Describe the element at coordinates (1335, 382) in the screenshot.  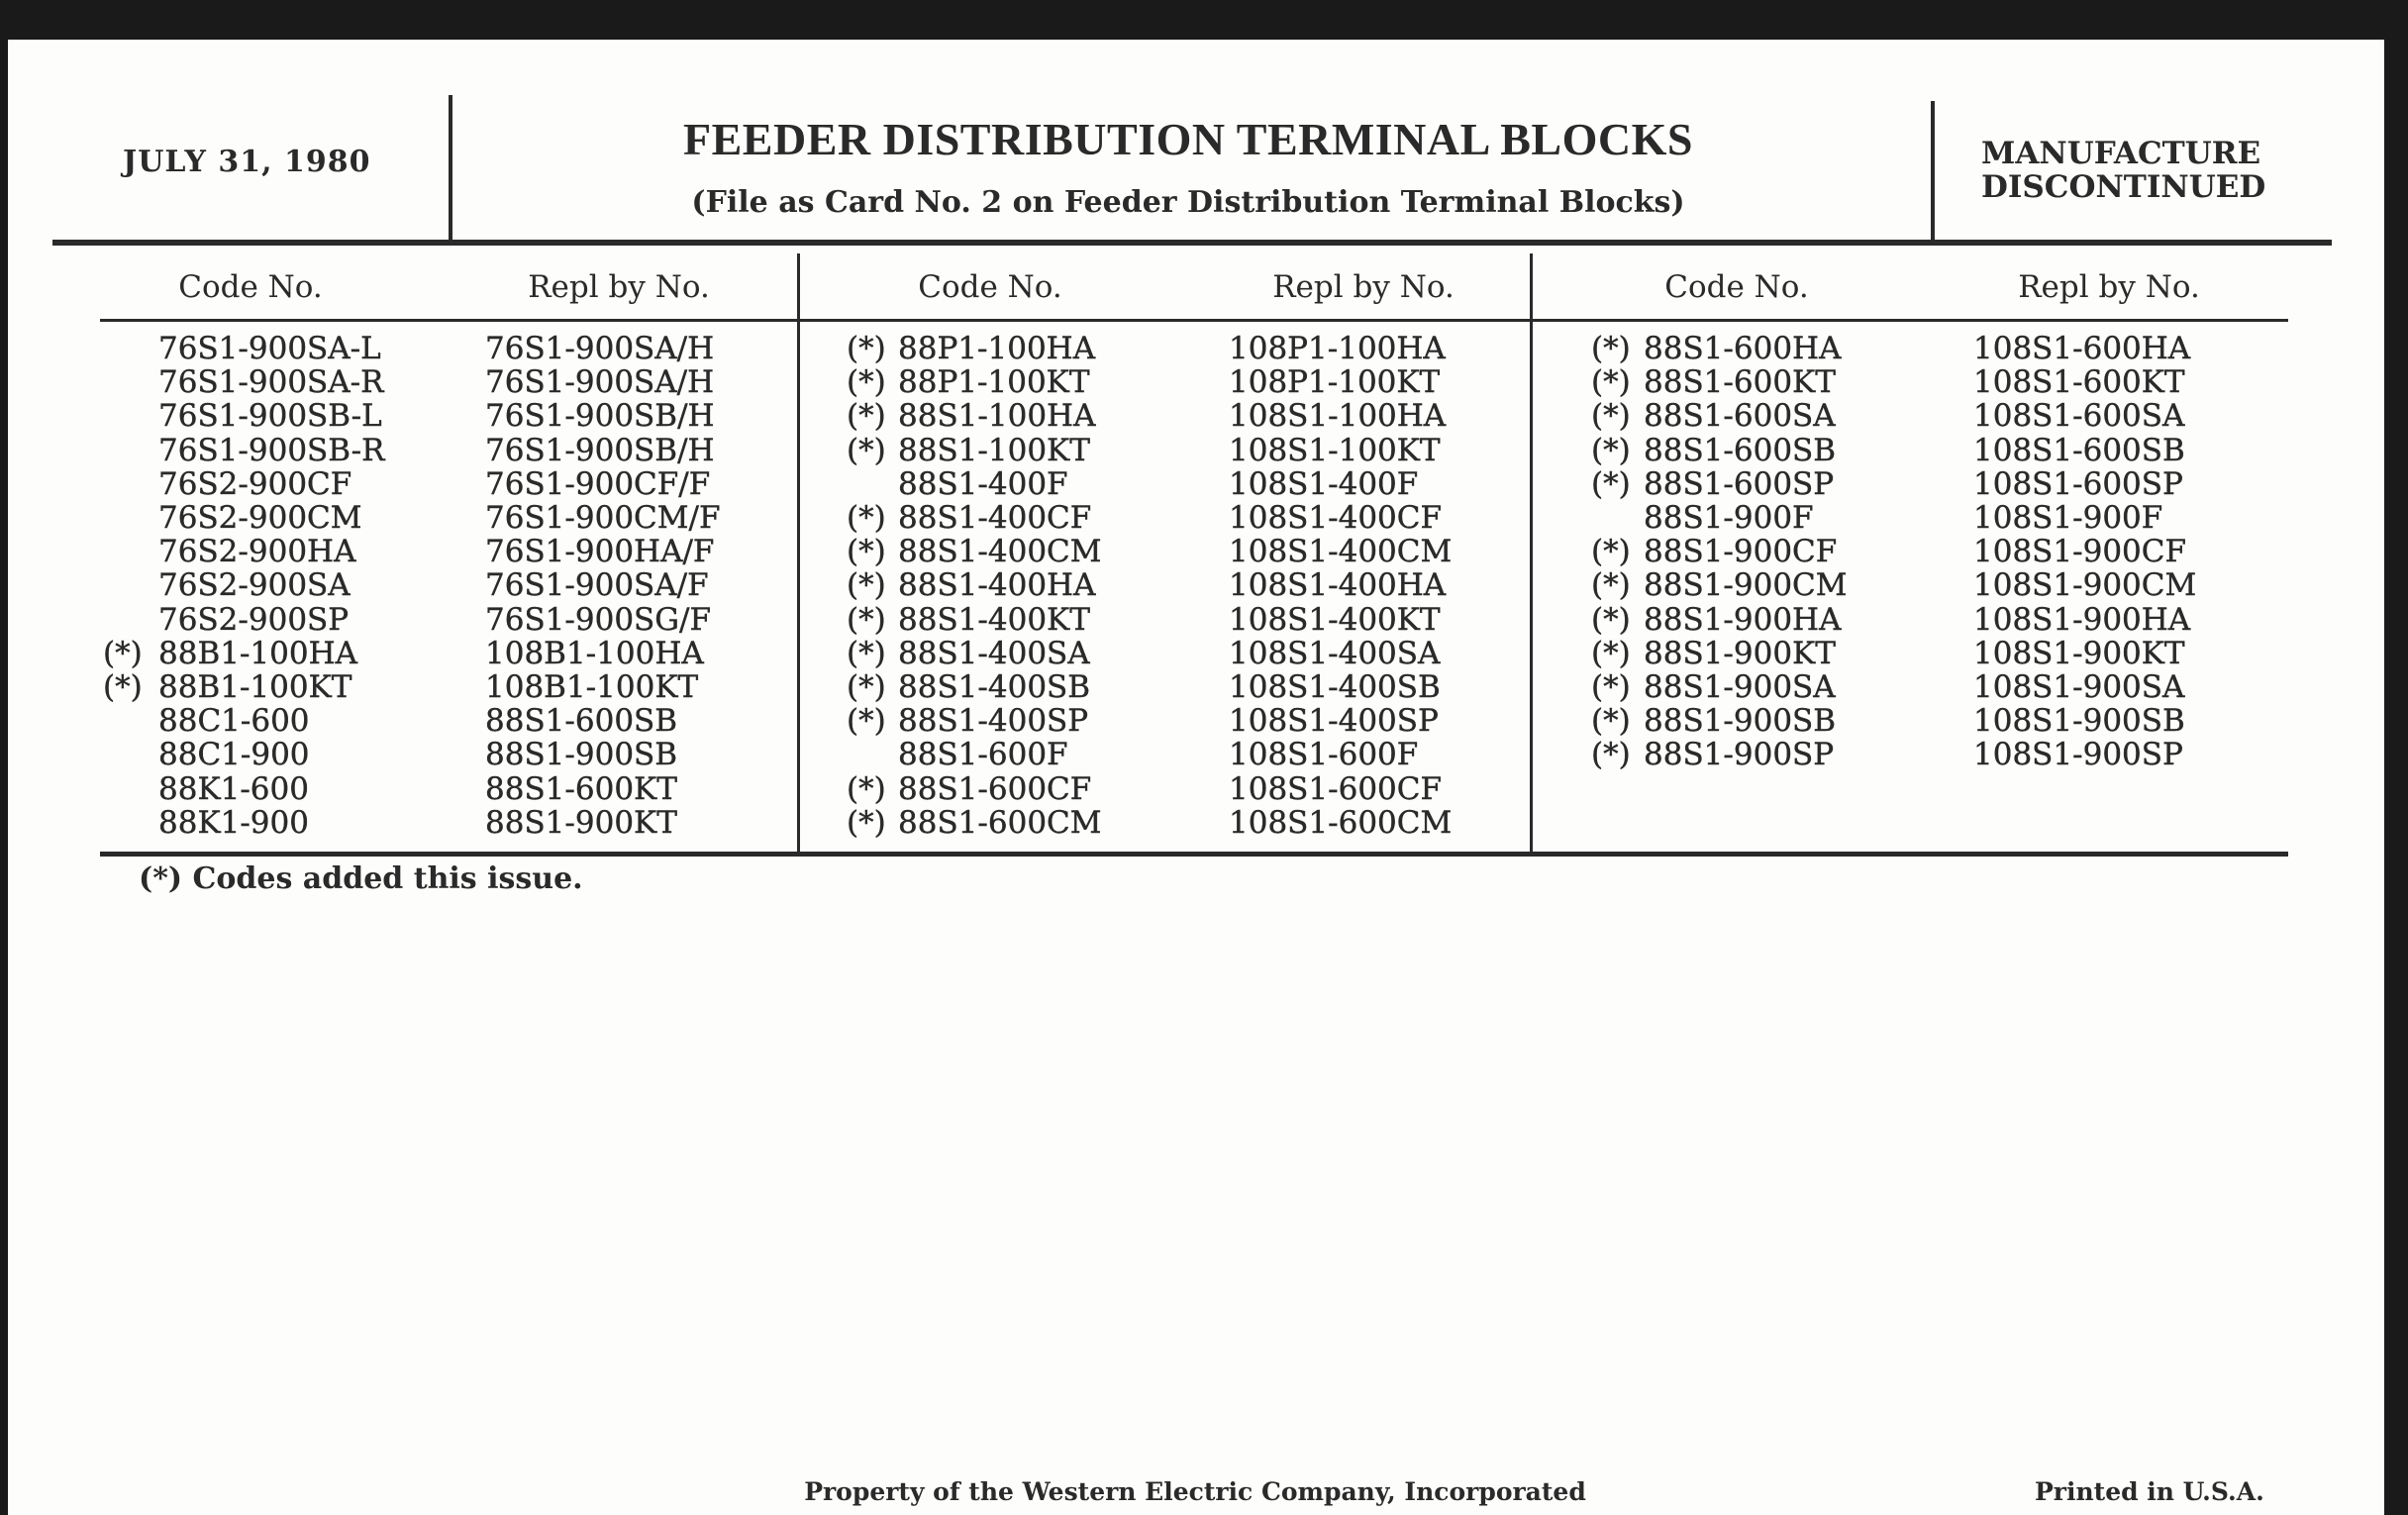
I see `replacement-number: 108P1-100KT` at that location.